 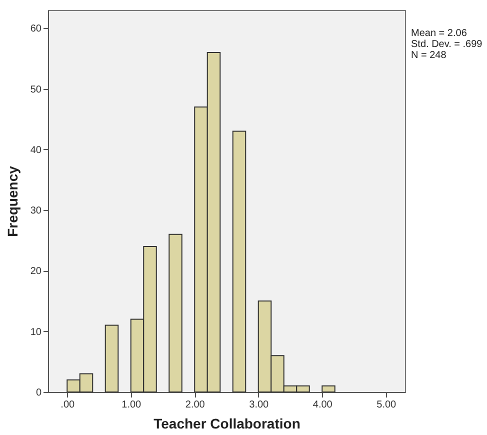 What do you see at coordinates (36, 90) in the screenshot?
I see `y-tick-label: 50` at bounding box center [36, 90].